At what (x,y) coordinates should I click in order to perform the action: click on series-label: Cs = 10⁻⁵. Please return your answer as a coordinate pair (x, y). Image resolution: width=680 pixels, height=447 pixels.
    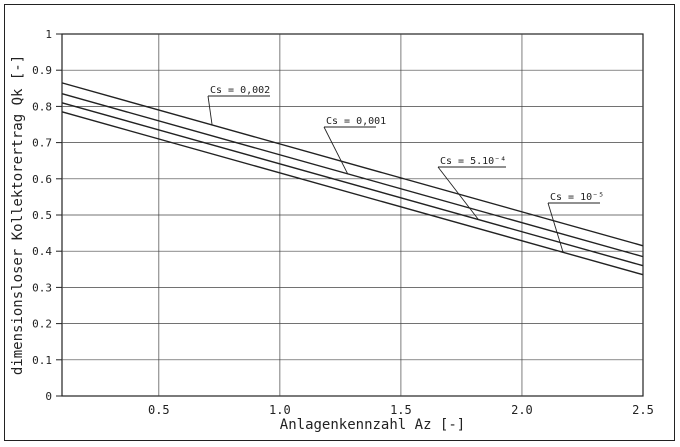
    Looking at the image, I should click on (577, 197).